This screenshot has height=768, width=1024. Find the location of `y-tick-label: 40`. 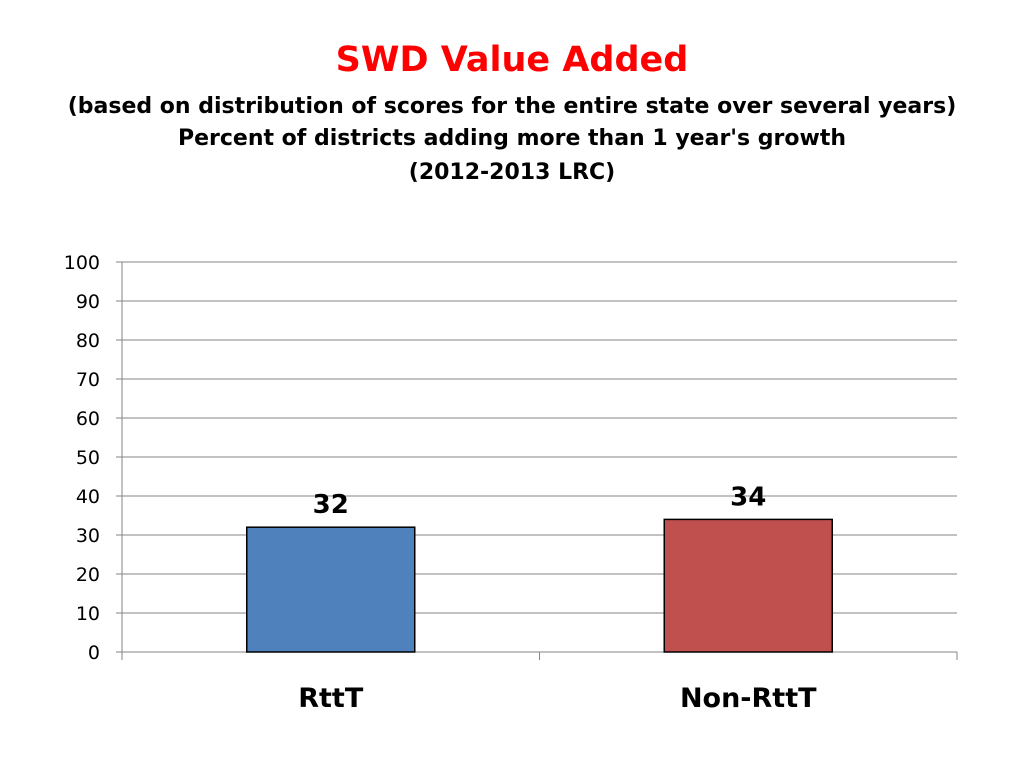

y-tick-label: 40 is located at coordinates (88, 497).